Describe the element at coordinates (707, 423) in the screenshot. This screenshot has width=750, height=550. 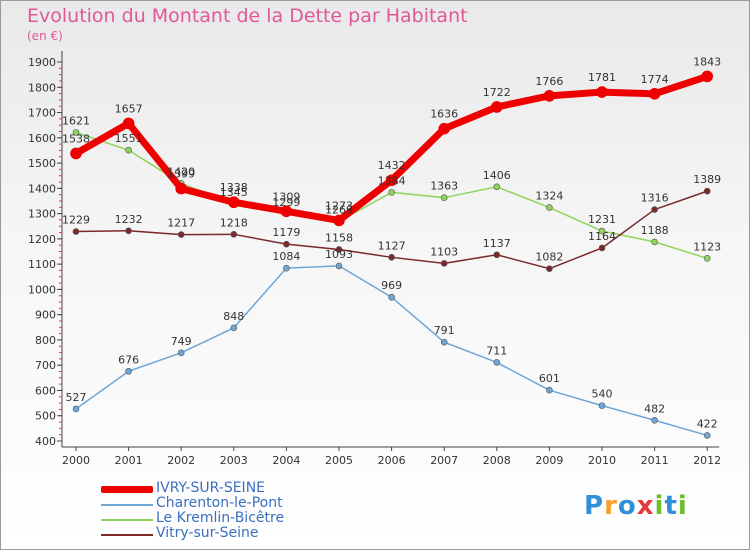
I see `data-label: 422` at that location.